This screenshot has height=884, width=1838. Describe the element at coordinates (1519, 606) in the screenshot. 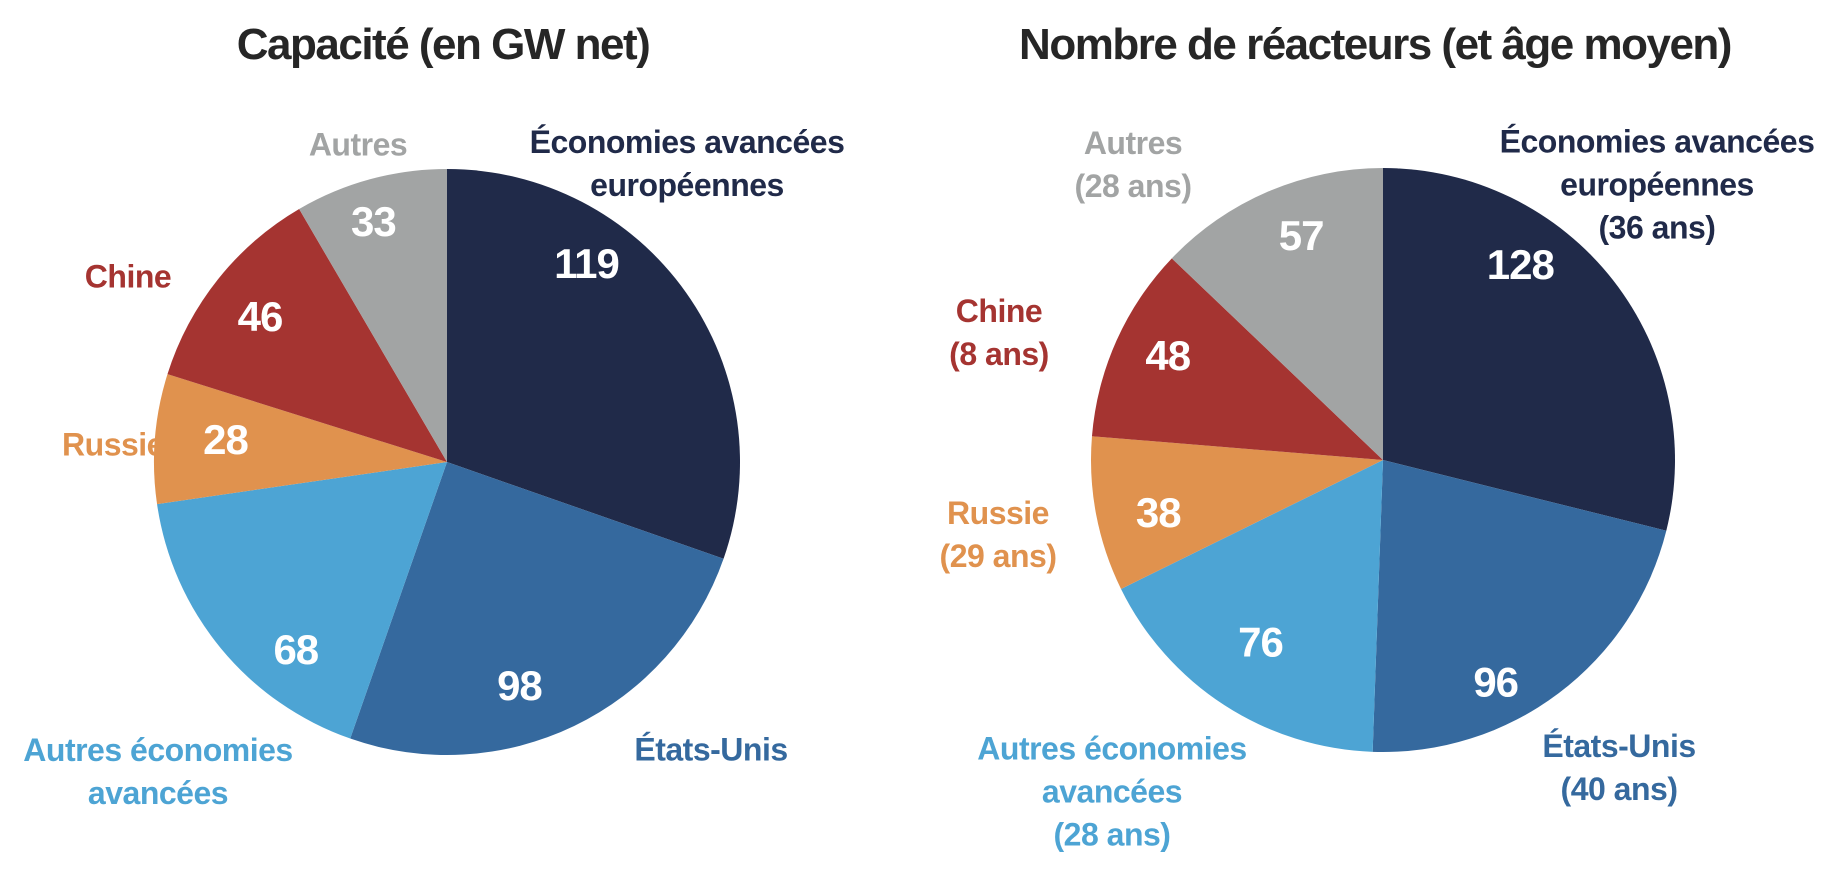

I see `reactors-pie-slice-etats-unis` at that location.